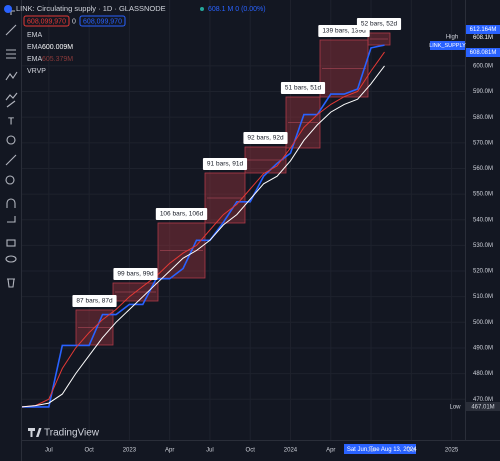 This screenshot has width=500, height=461. What do you see at coordinates (11, 203) in the screenshot?
I see `tool-magnet` at bounding box center [11, 203].